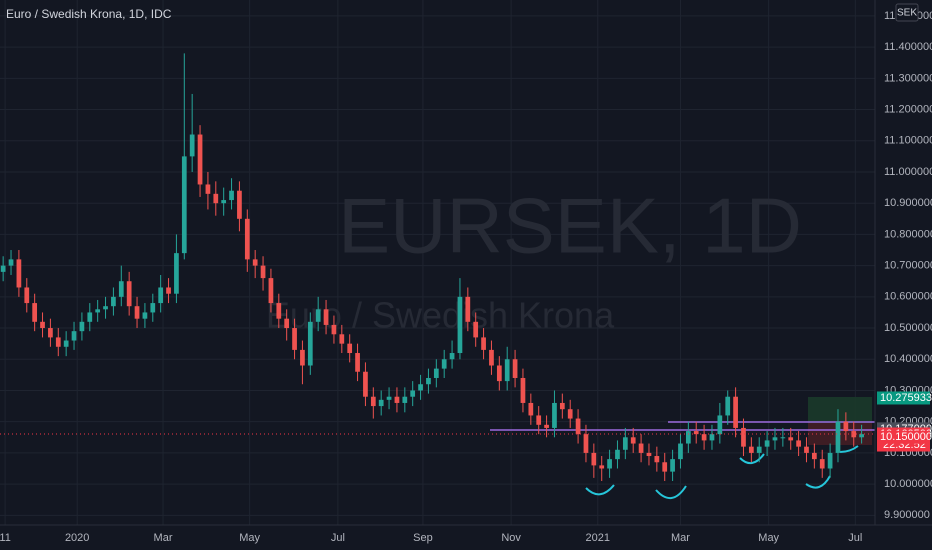  Describe the element at coordinates (680, 538) in the screenshot. I see `x-tick-label: Mar` at that location.